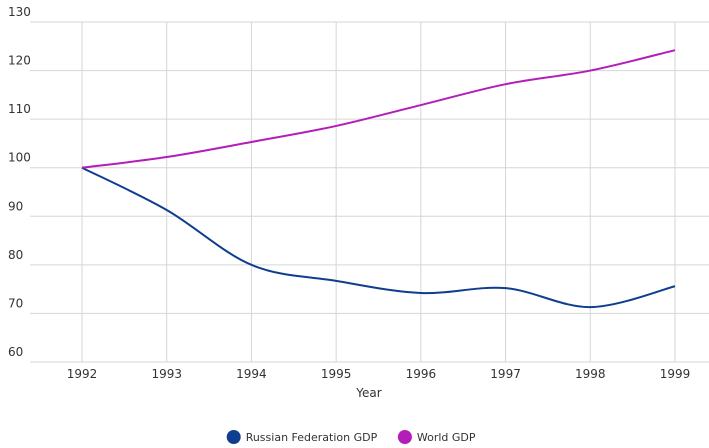 The height and width of the screenshot is (448, 709). Describe the element at coordinates (166, 374) in the screenshot. I see `x-tick-label: 1993` at that location.